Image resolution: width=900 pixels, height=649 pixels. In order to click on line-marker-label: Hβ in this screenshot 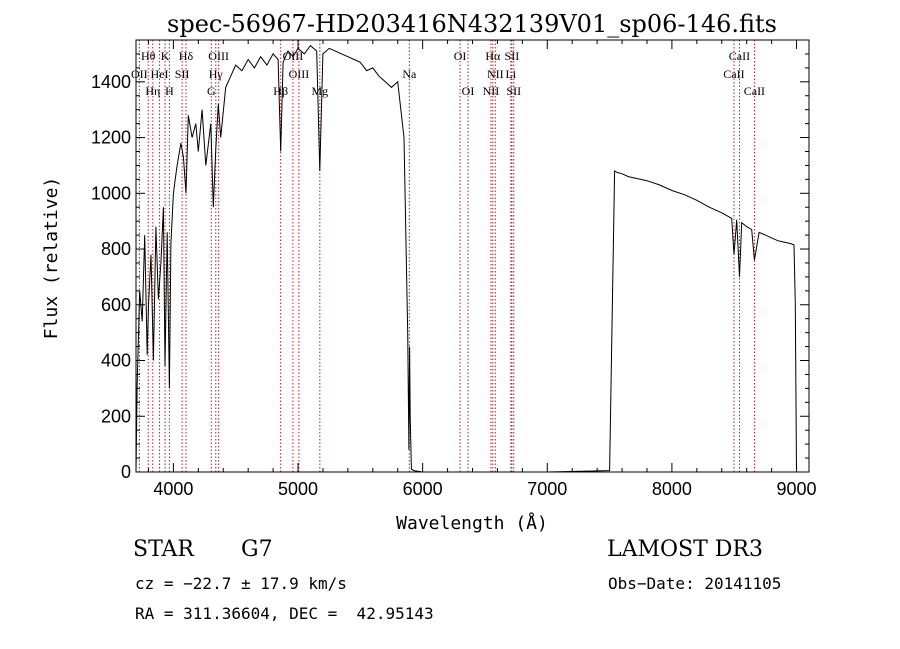, I will do `click(280, 91)`.